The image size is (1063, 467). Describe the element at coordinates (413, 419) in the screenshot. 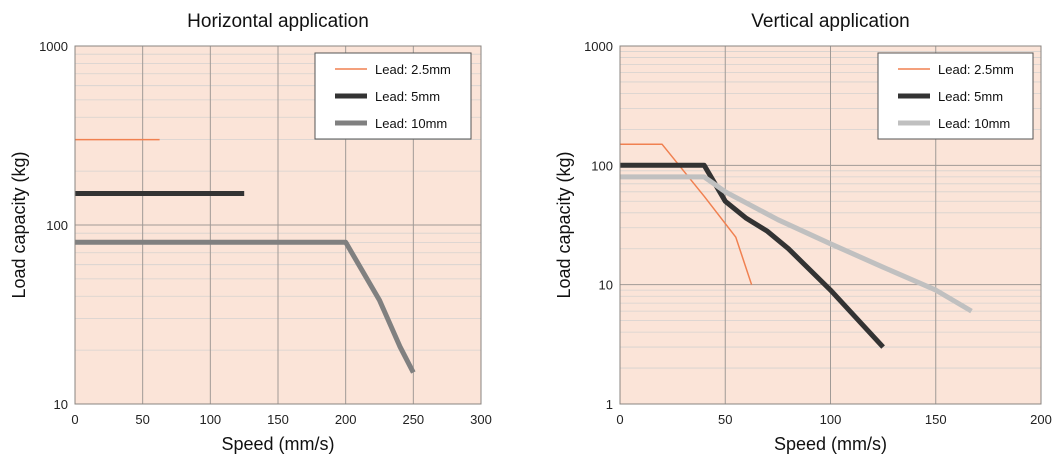

I see `x-tick-label: 250` at that location.